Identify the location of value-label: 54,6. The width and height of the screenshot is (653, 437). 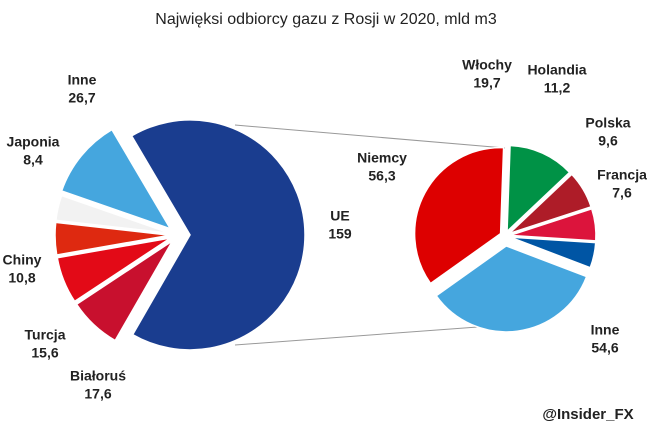
(604, 348).